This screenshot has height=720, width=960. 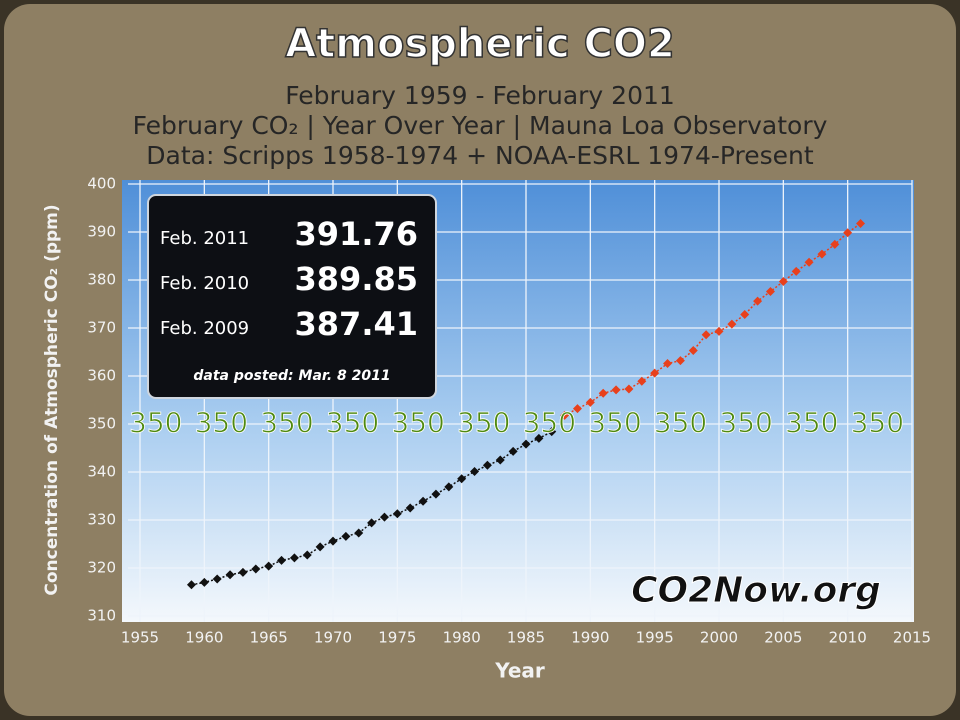 What do you see at coordinates (291, 376) in the screenshot?
I see `inset-note: data posted: Mar. 8 2011` at bounding box center [291, 376].